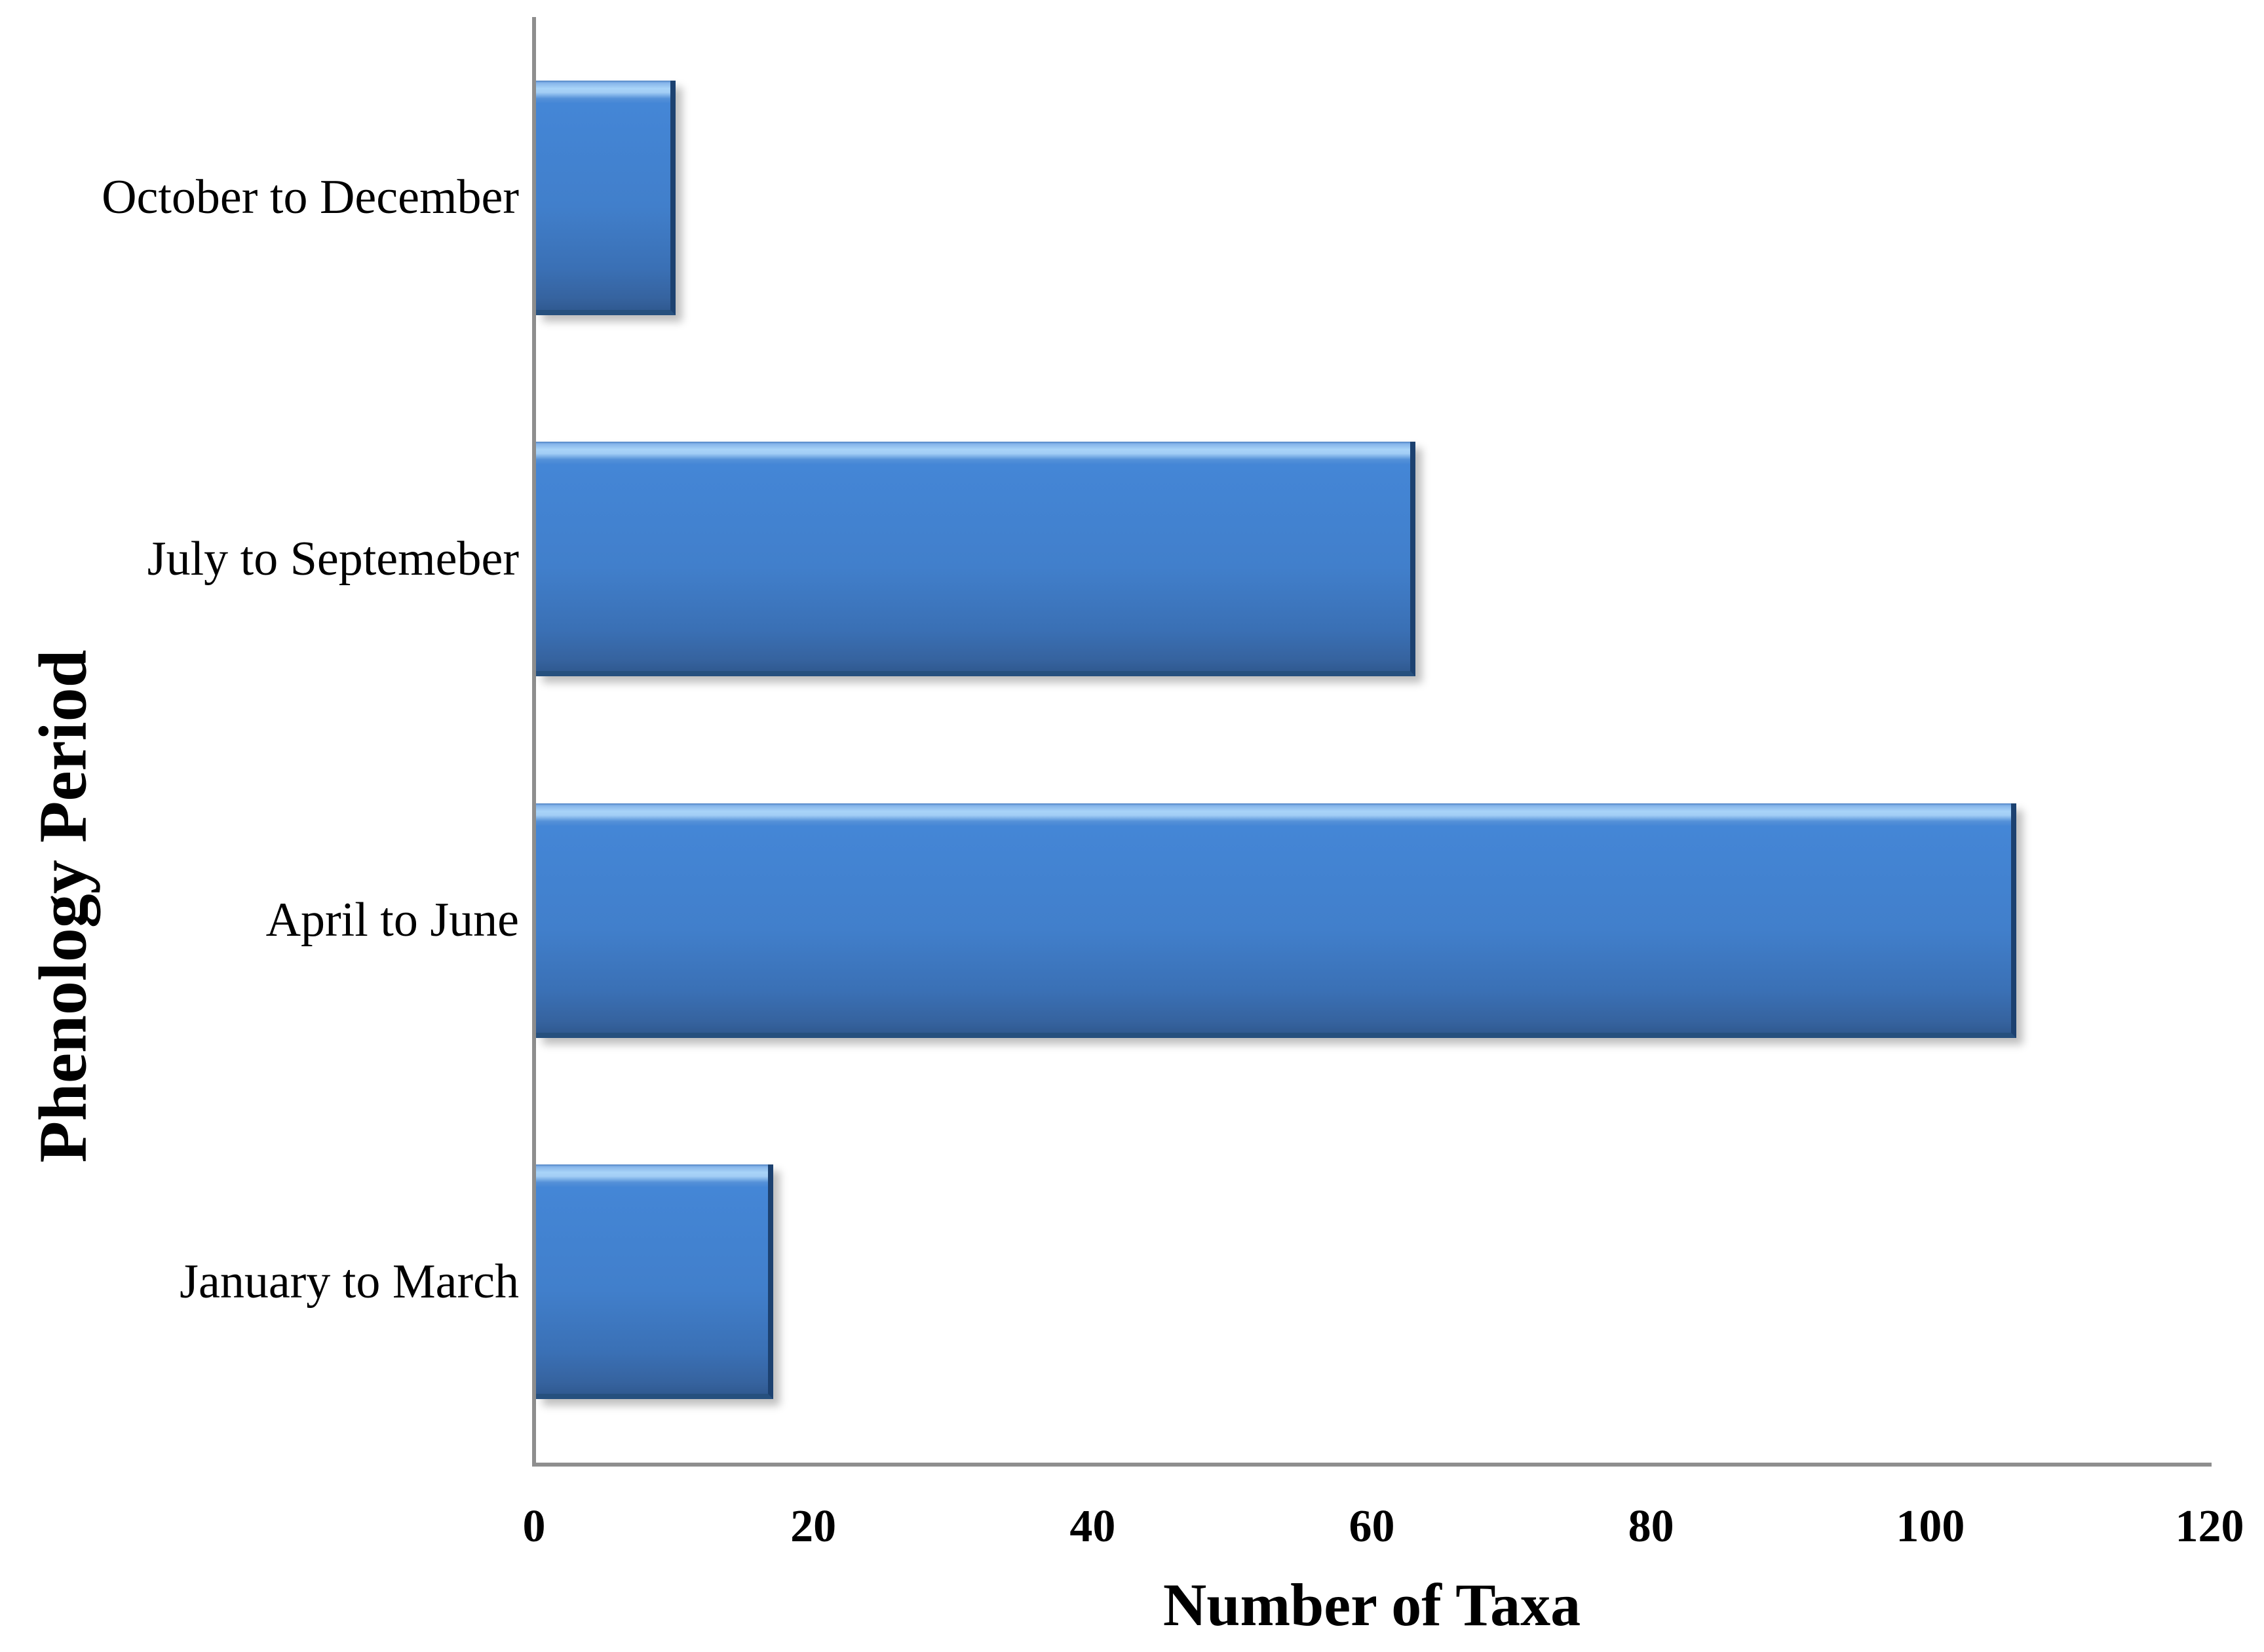  Describe the element at coordinates (606, 198) in the screenshot. I see `bar-october-to-december` at that location.